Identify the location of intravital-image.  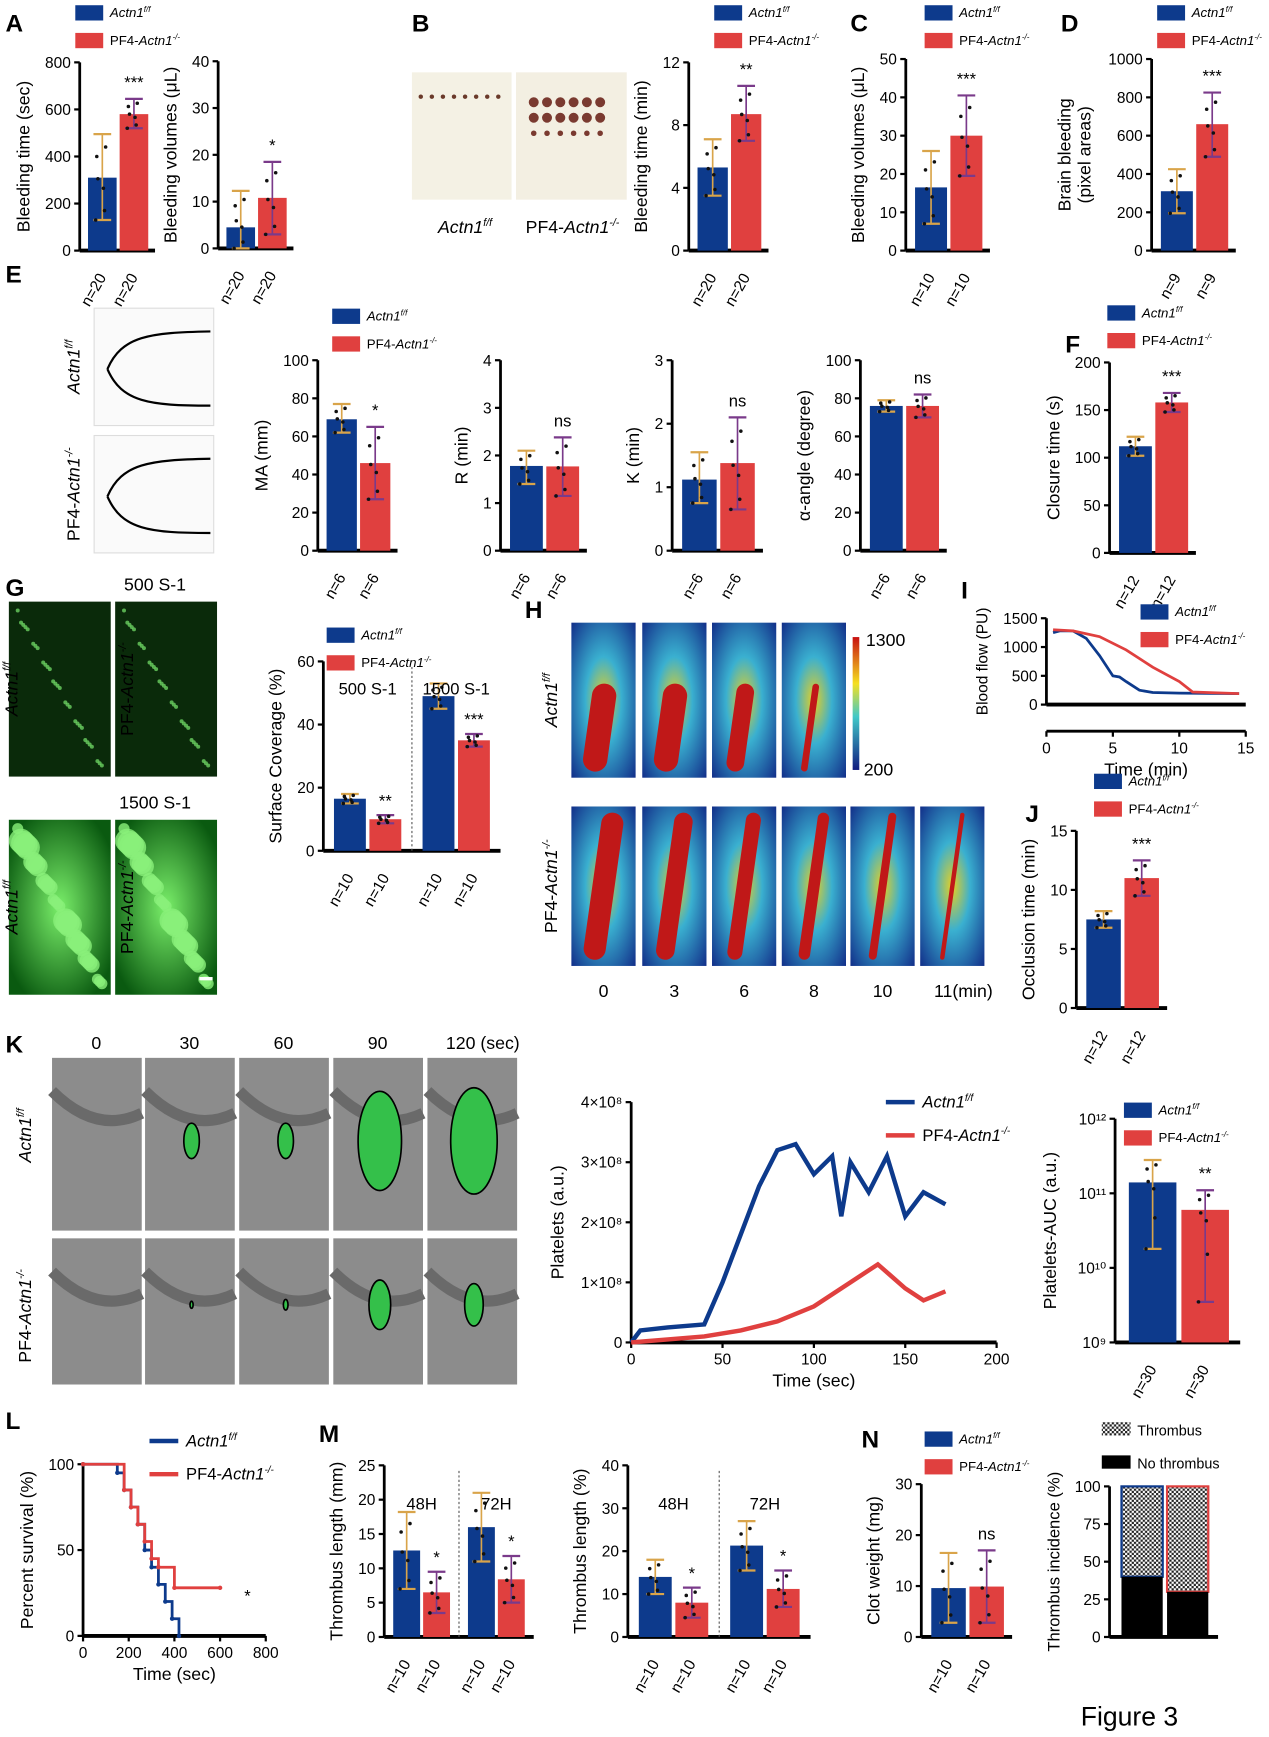
(97, 1311).